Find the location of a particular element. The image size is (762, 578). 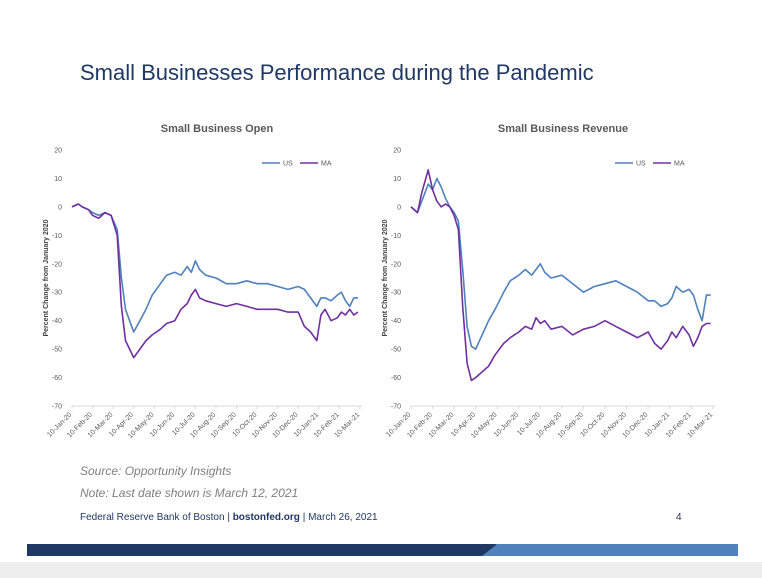

footer-site: bostonfed.org is located at coordinates (266, 517).